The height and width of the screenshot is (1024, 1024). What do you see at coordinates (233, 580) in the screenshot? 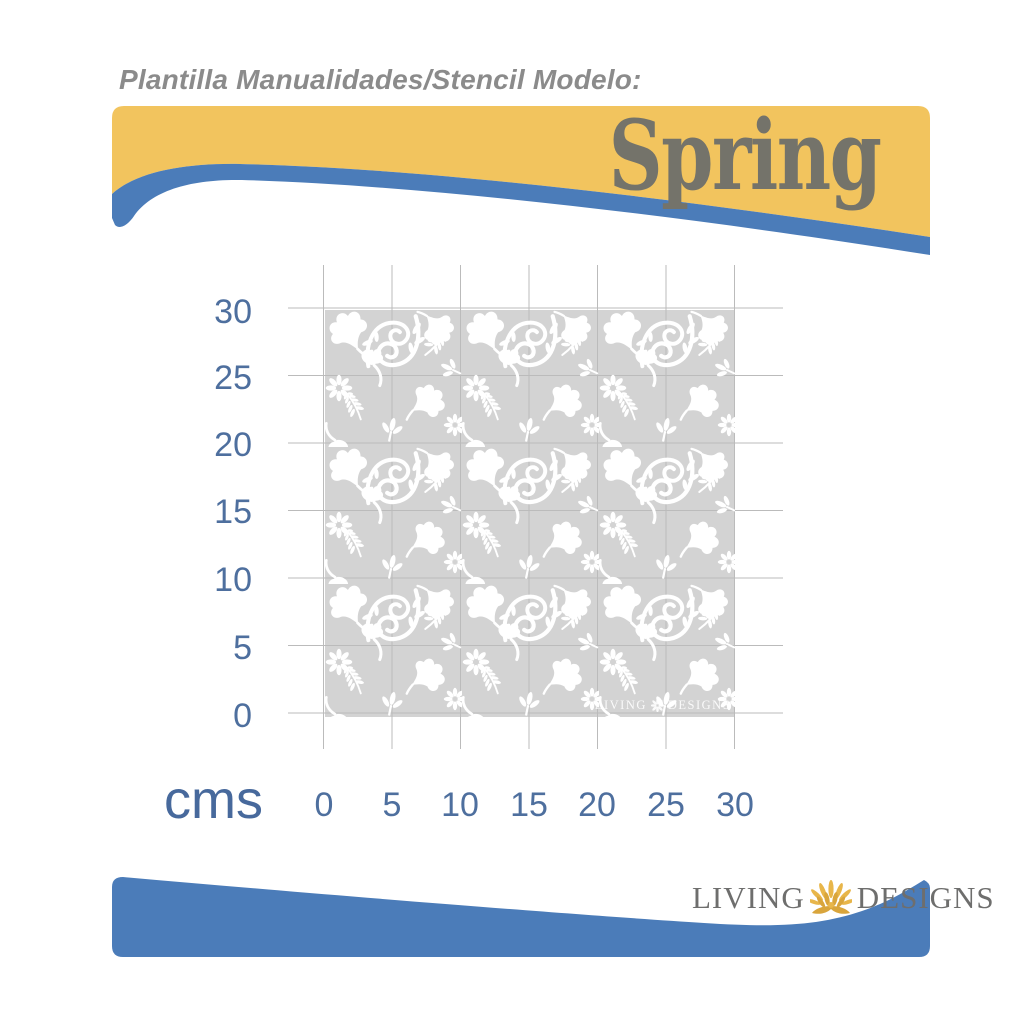
I see `y-axis-tick-10: 10` at bounding box center [233, 580].